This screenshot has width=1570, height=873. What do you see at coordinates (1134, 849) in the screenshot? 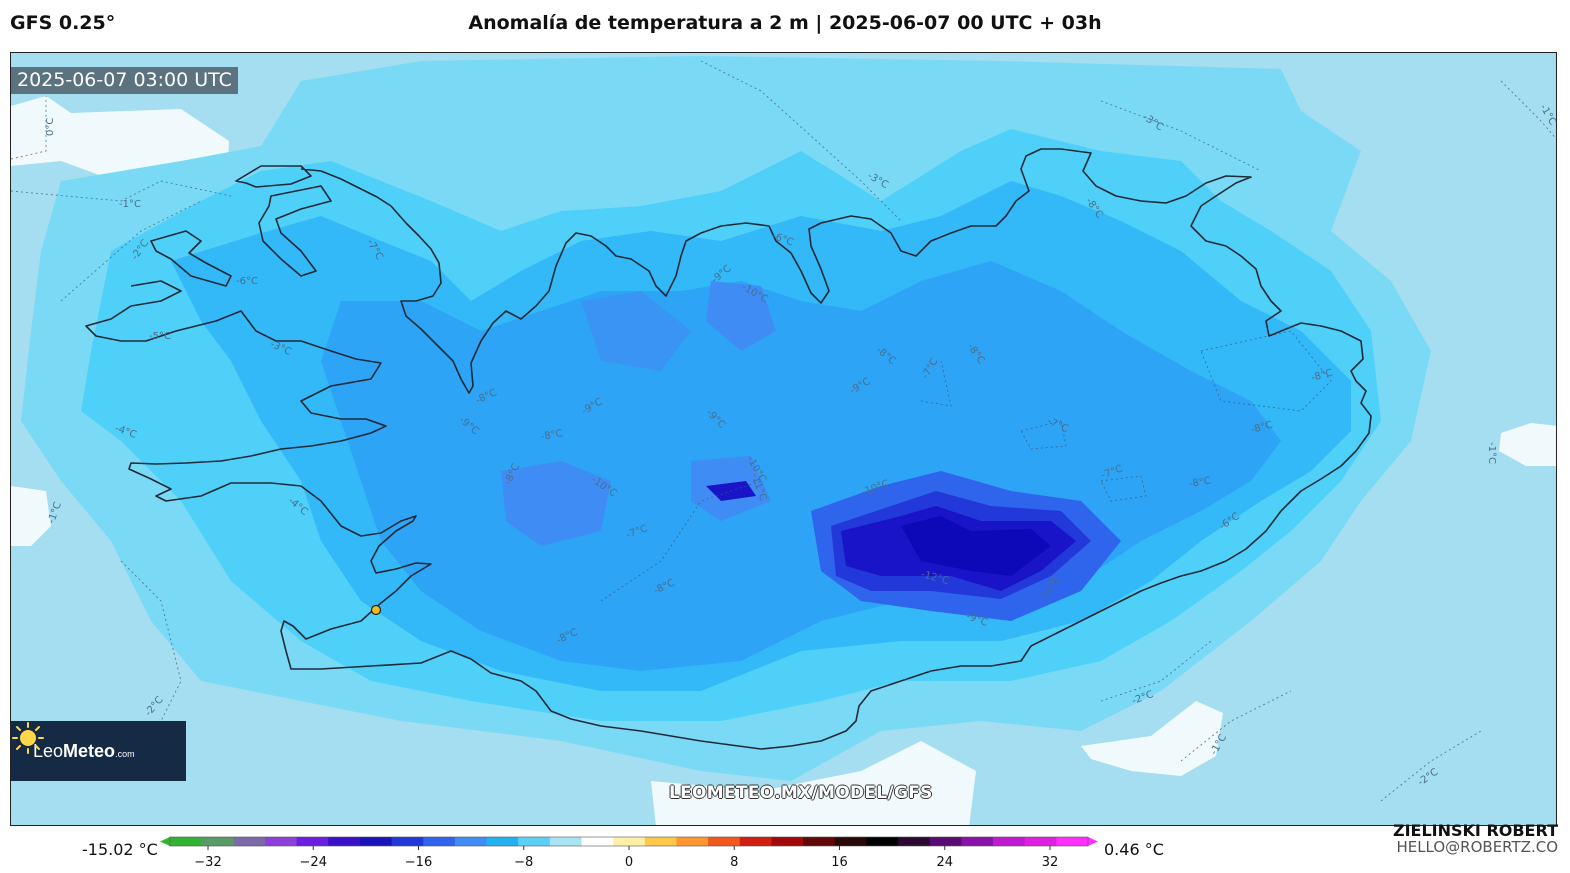
I see `colorbar-max-label: 0.46 °C` at bounding box center [1134, 849].